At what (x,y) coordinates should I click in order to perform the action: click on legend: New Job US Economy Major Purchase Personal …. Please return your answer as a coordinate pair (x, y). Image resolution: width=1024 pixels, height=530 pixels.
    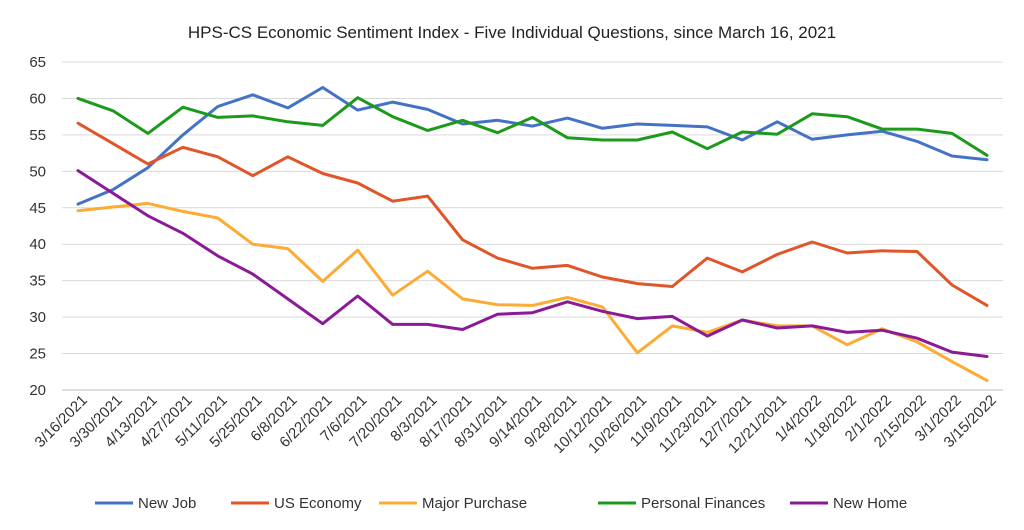
    Looking at the image, I should click on (501, 503).